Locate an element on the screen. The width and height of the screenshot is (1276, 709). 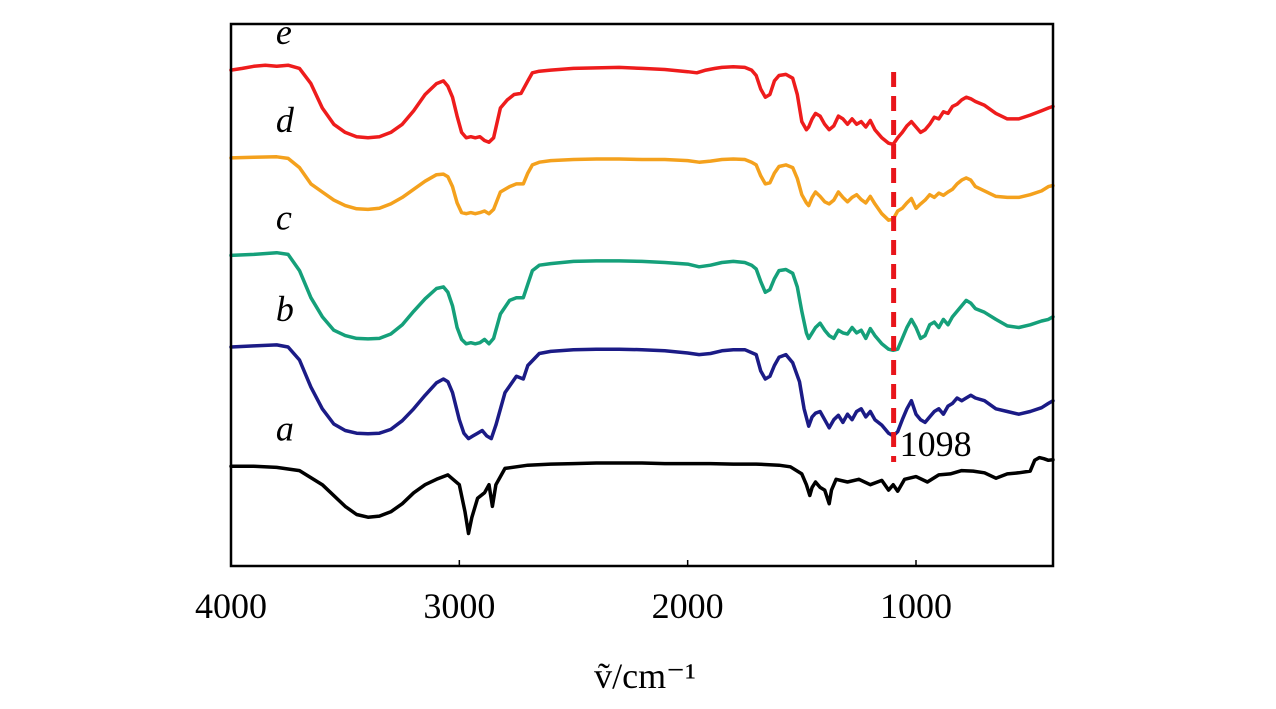
x-tick-label: 1000 is located at coordinates (916, 606).